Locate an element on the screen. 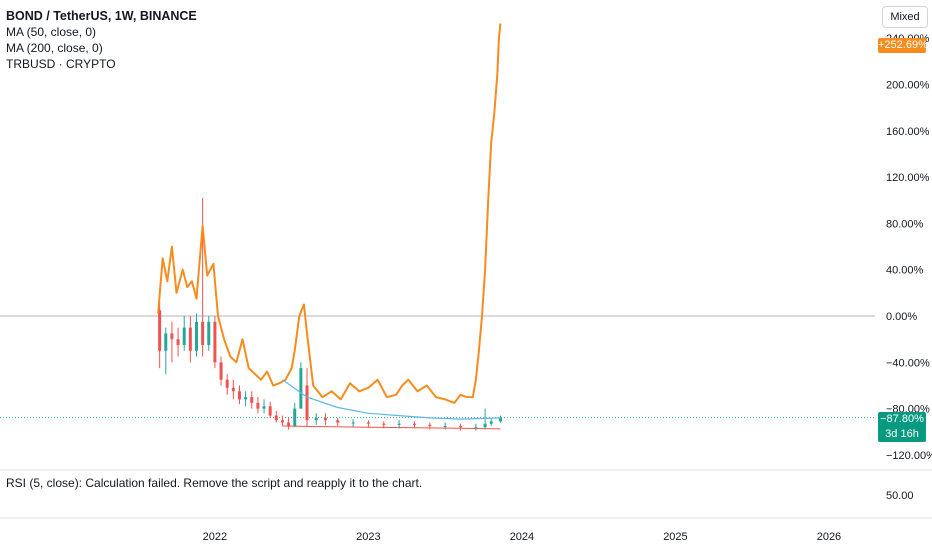 The image size is (932, 550). x-tick-label: 2023 is located at coordinates (368, 537).